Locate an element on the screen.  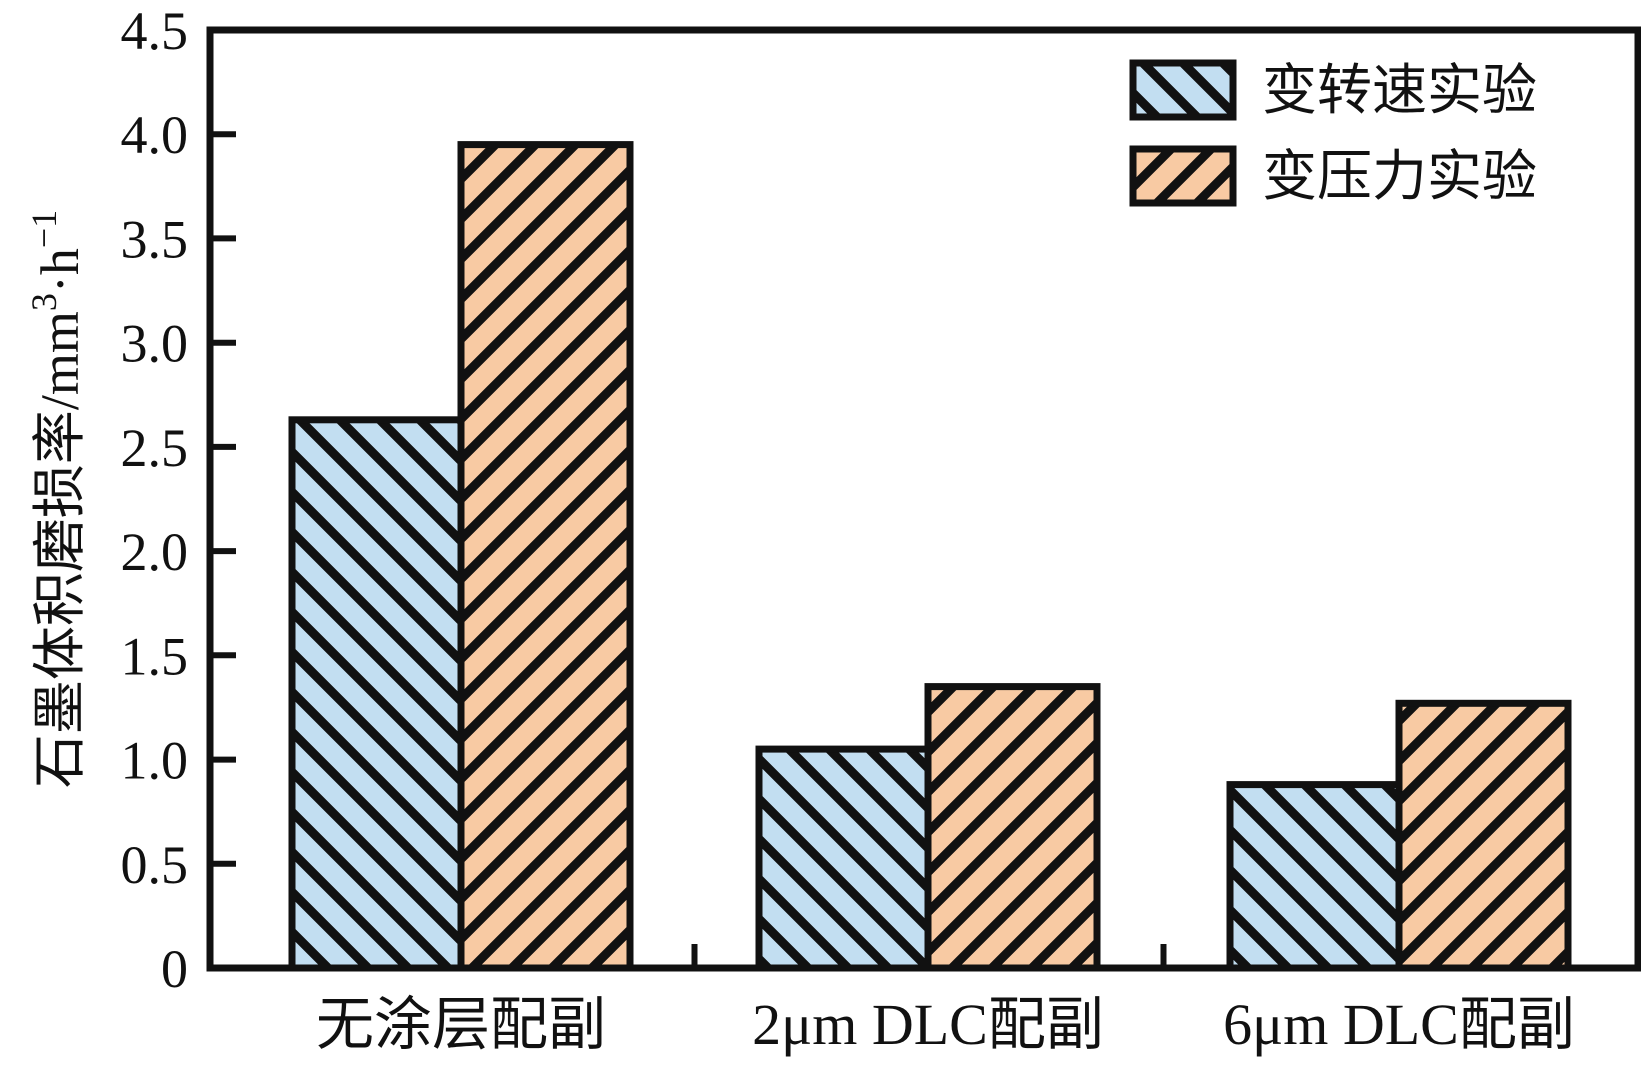
legend-label-variable-pressure: 变压力实验 is located at coordinates (1399, 176).